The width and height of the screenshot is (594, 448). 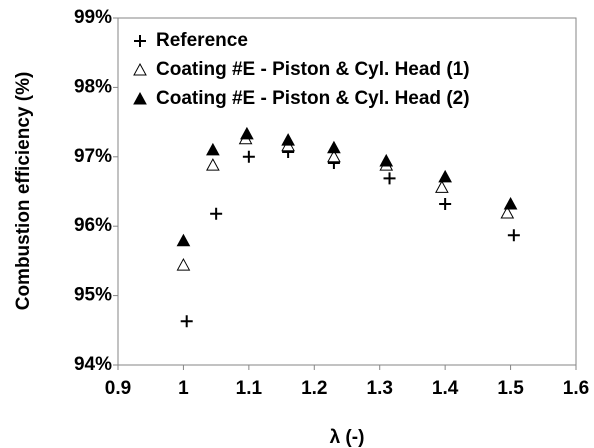 I want to click on x-tick-label: 1.1, so click(x=249, y=388).